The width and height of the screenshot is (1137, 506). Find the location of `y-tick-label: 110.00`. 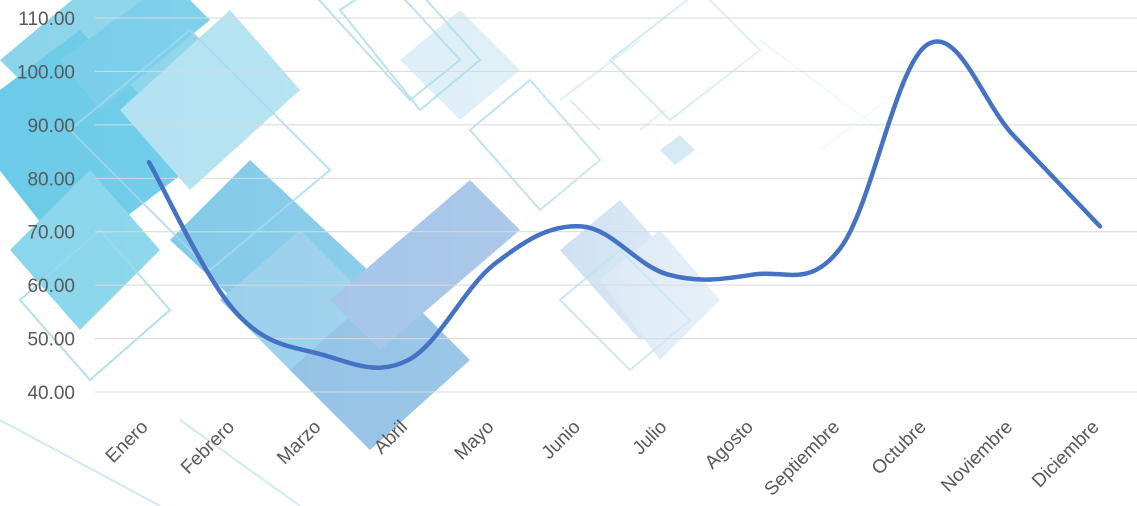

y-tick-label: 110.00 is located at coordinates (46, 19).